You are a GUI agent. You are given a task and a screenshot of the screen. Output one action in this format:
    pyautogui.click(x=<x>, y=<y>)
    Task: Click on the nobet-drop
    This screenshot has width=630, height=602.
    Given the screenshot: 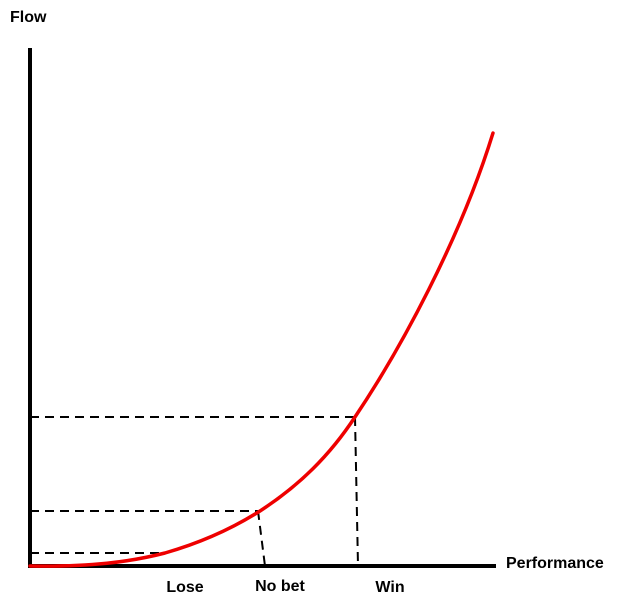 What is the action you would take?
    pyautogui.click(x=261, y=538)
    